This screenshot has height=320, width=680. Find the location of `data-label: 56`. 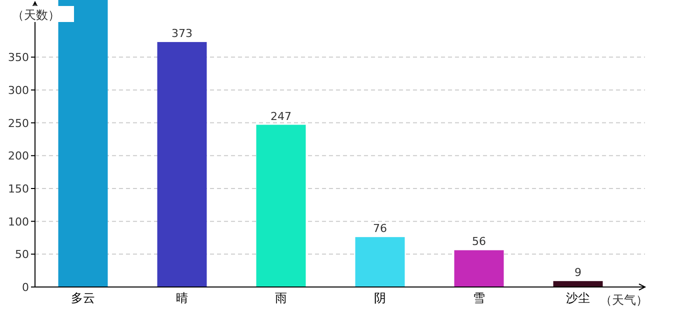

data-label: 56 is located at coordinates (479, 241).